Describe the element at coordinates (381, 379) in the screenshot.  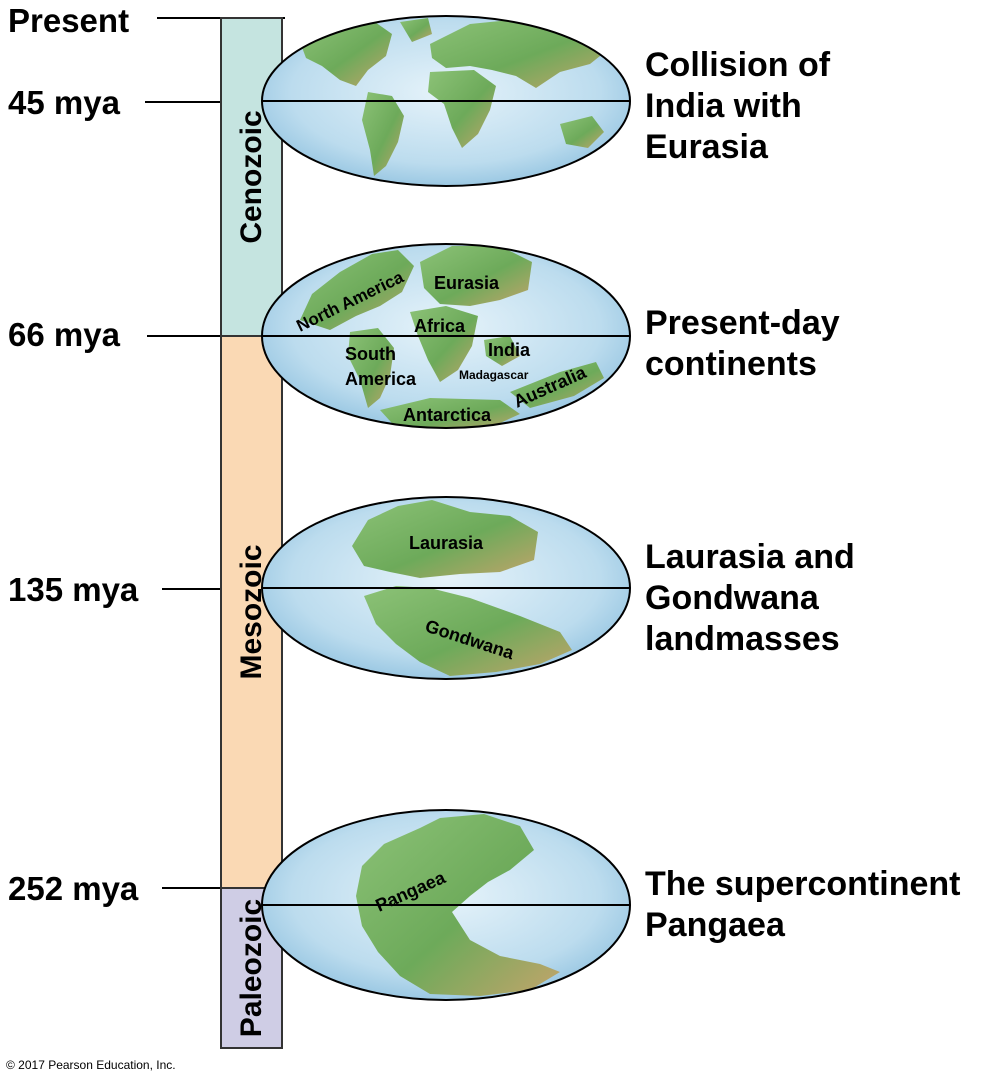
I see `map-label-america: America` at that location.